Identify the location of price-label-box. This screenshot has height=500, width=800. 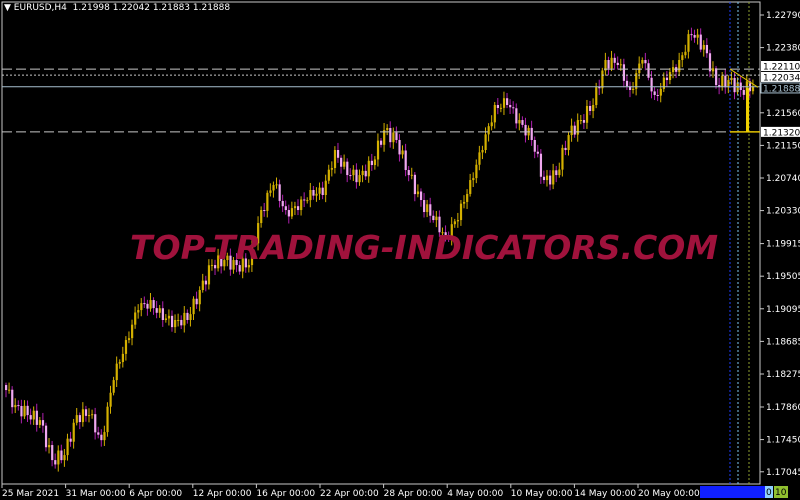
(780, 76).